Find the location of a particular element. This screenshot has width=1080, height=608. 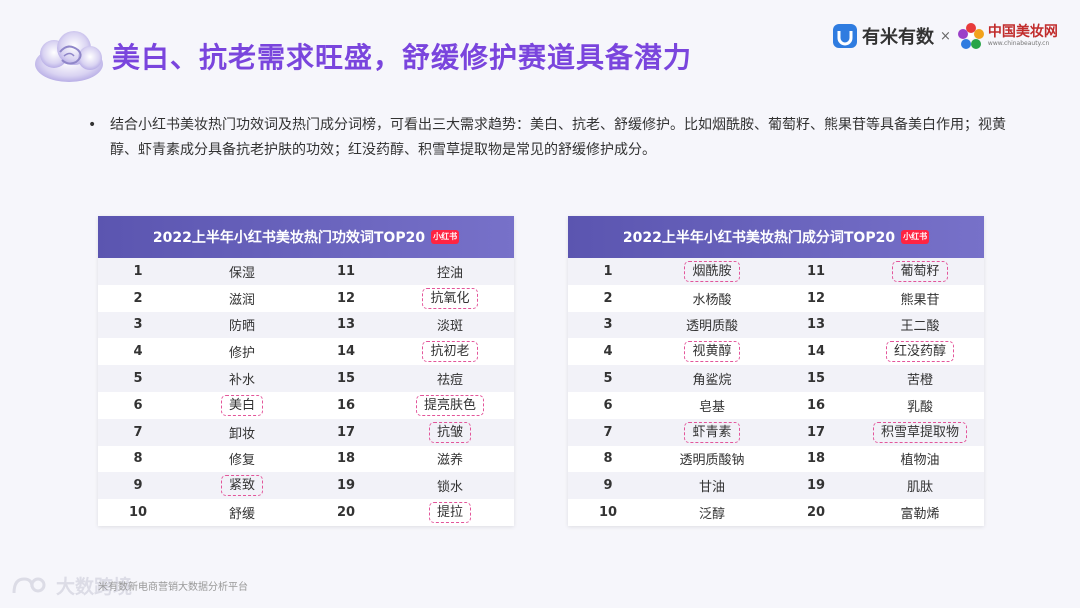

rank-number: 16 is located at coordinates (816, 405).